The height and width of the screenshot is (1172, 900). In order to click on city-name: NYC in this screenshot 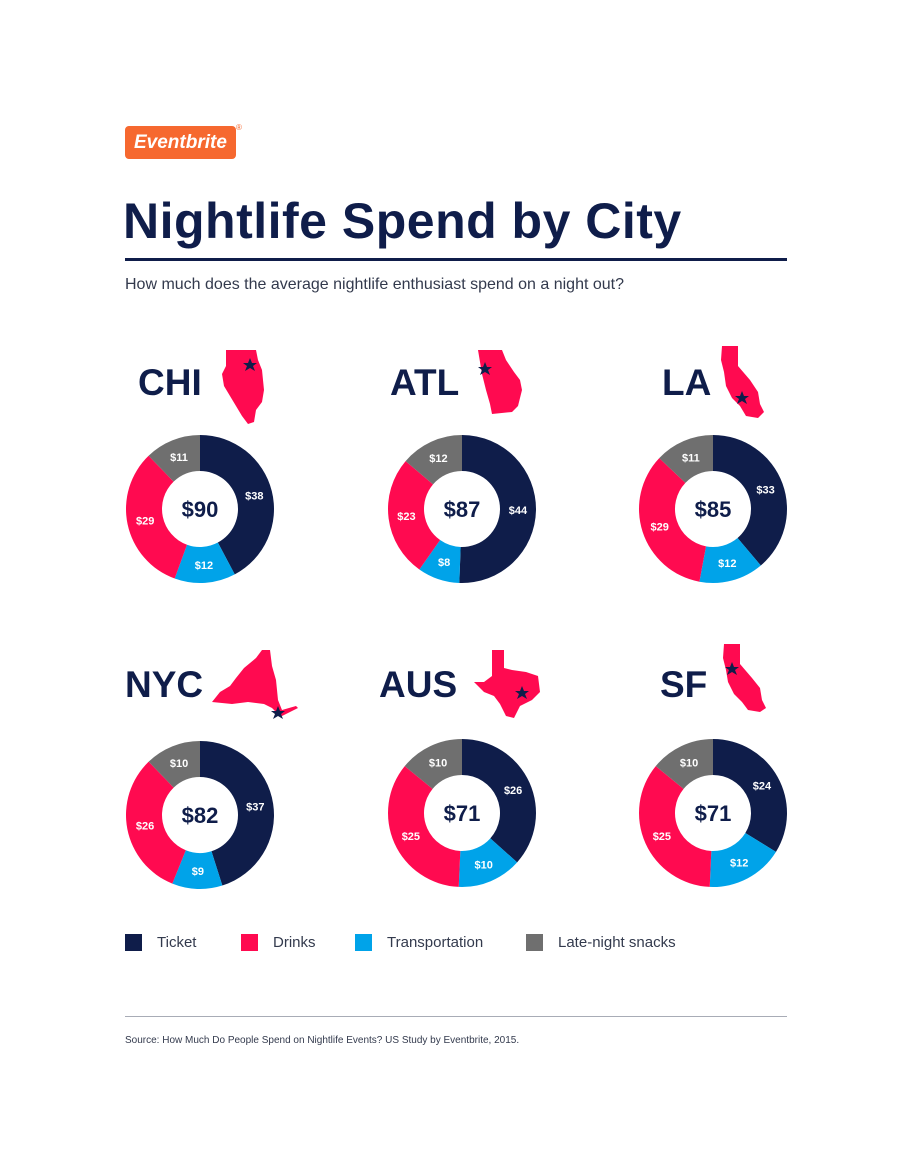, I will do `click(164, 684)`.